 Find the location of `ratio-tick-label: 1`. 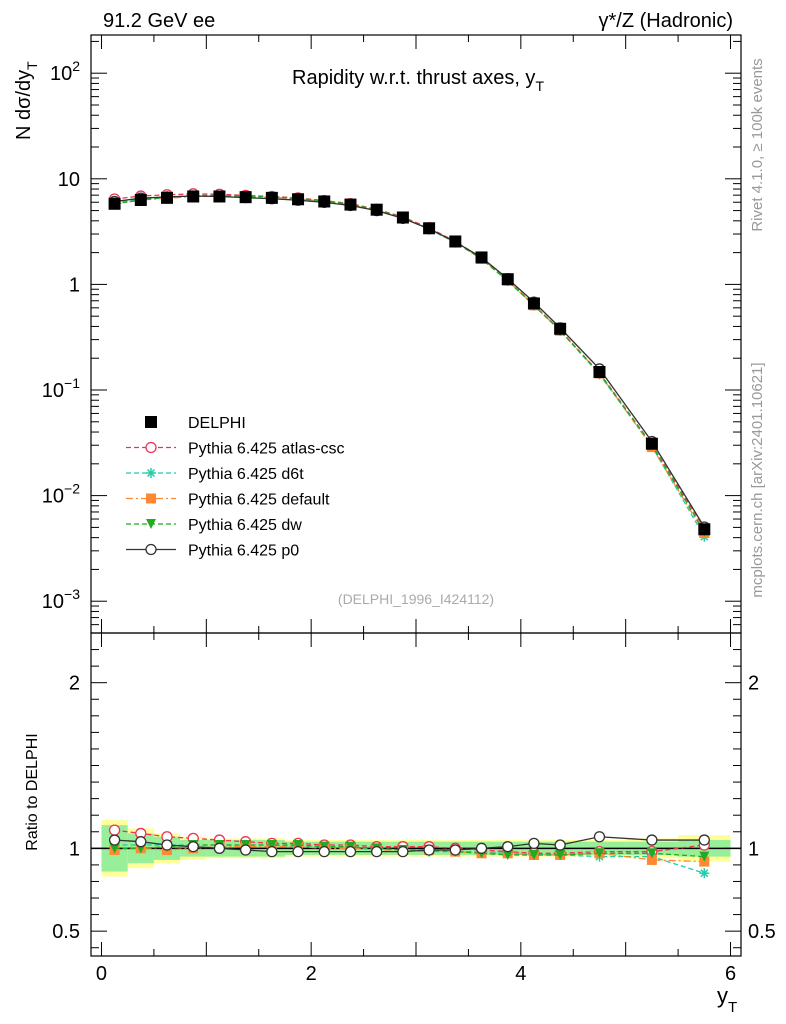

ratio-tick-label: 1 is located at coordinates (74, 849).